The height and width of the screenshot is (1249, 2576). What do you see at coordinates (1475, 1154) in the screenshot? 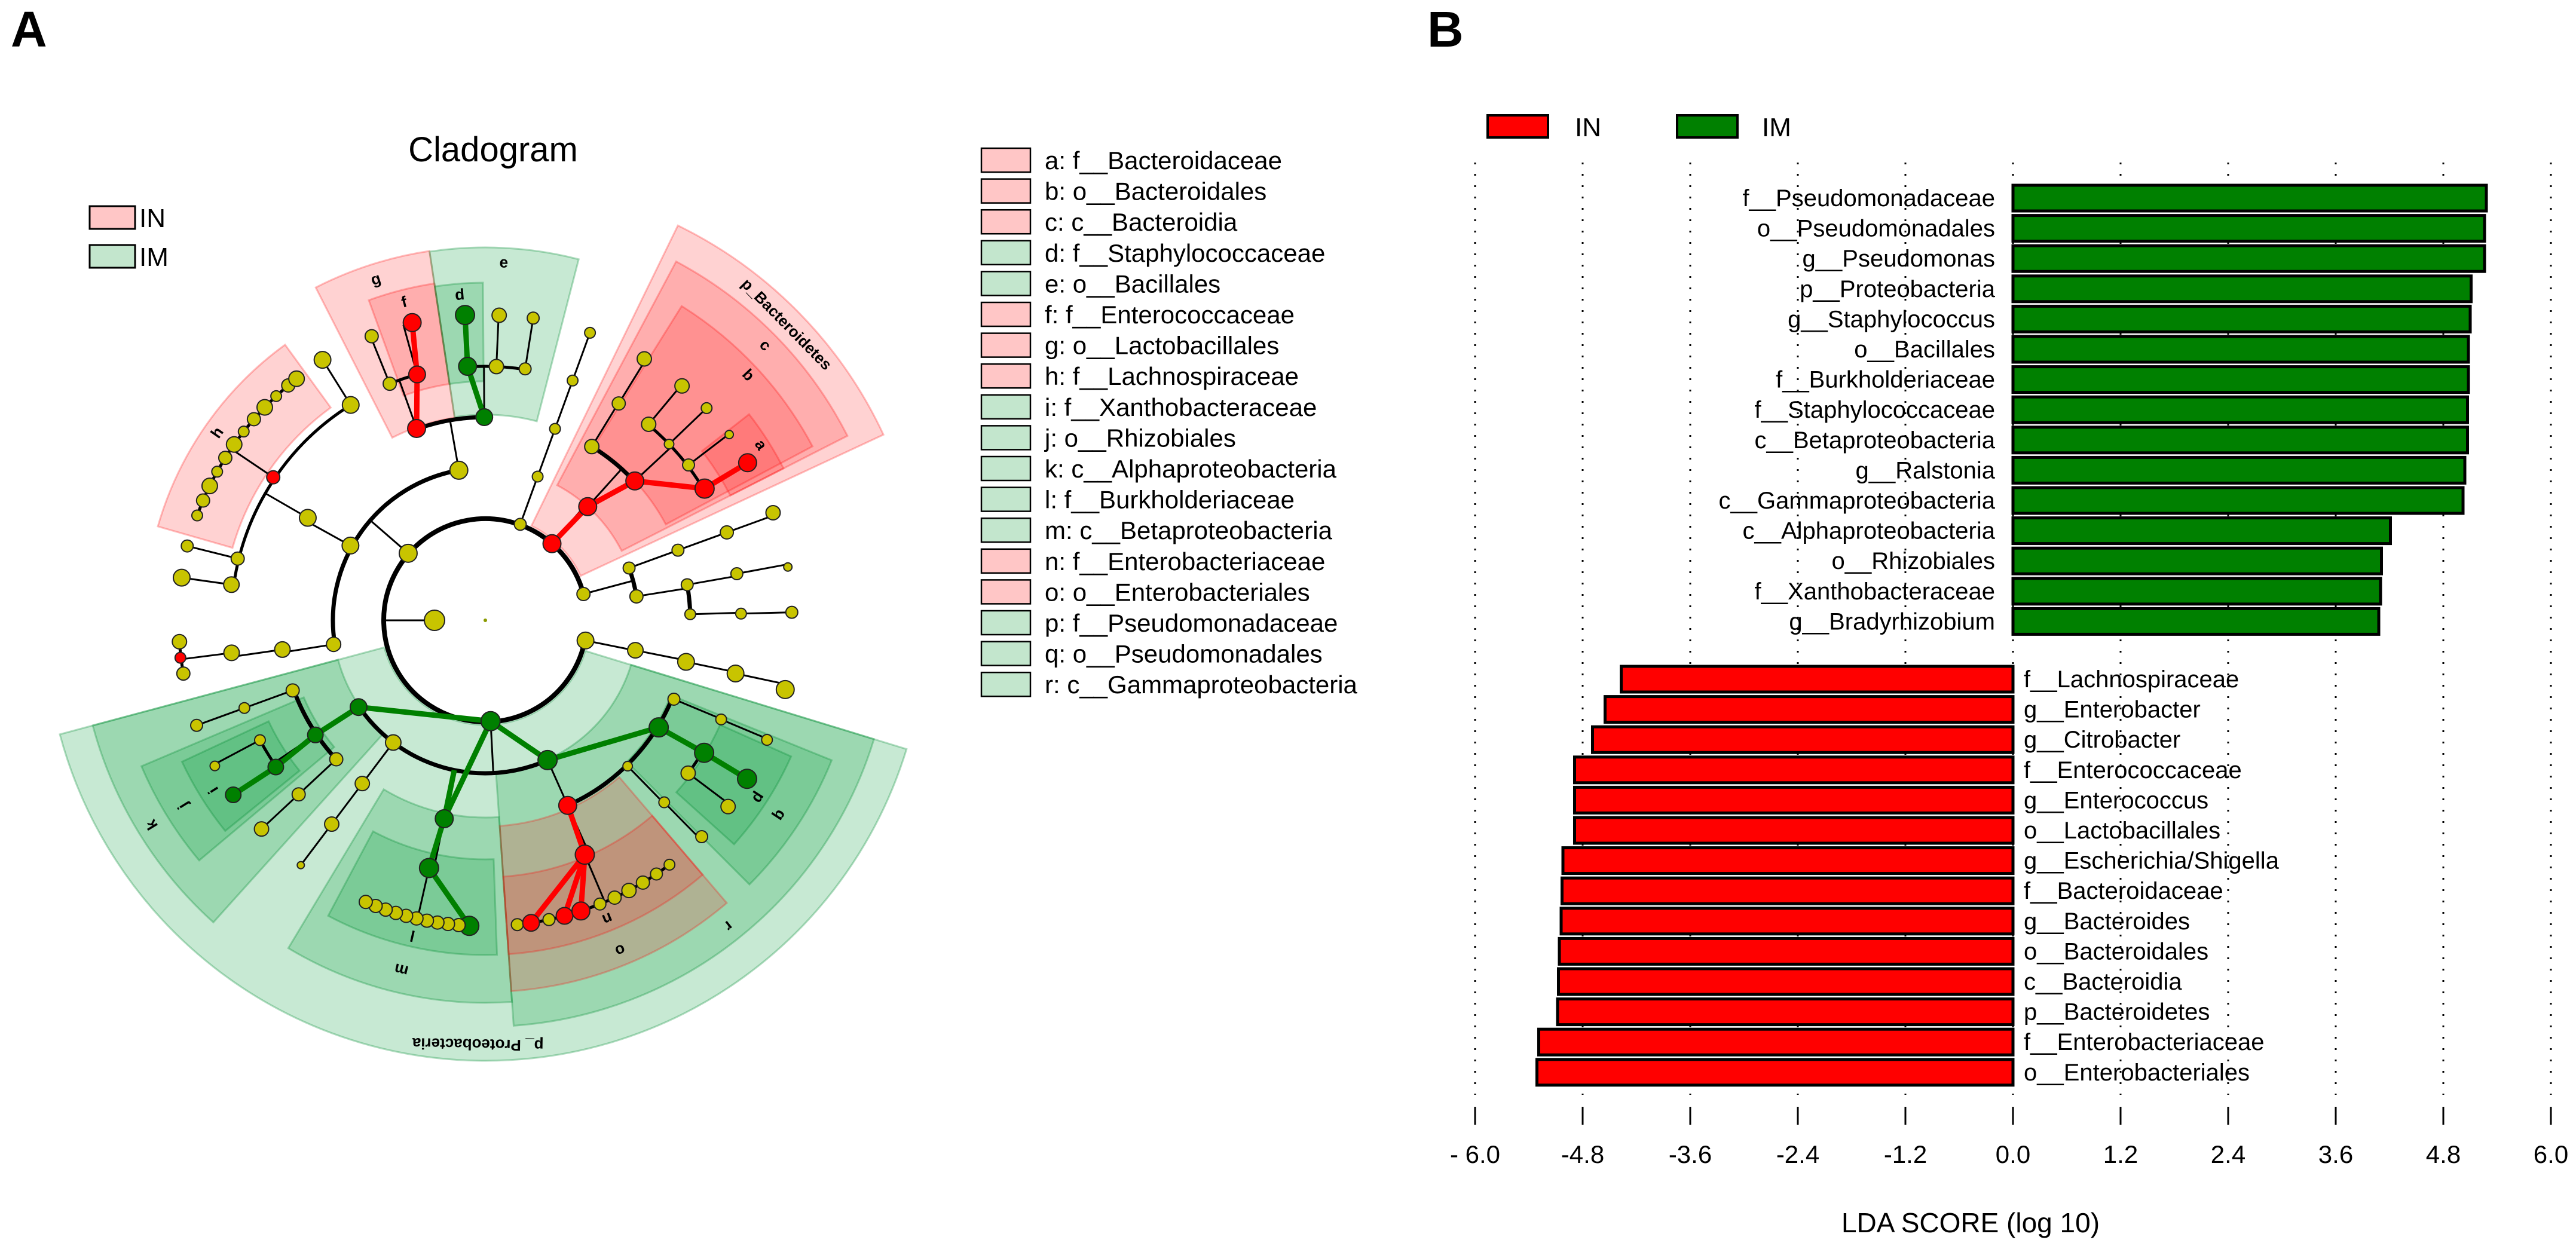
I see `x-tick-label: - 6.0` at bounding box center [1475, 1154].